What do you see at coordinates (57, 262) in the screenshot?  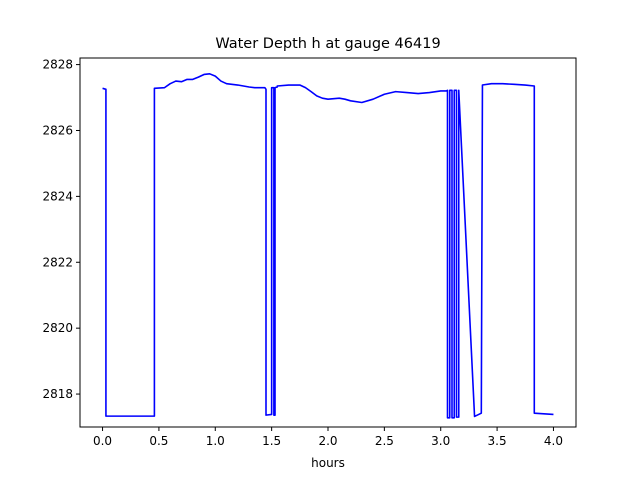 I see `y-tick-label: 2822` at bounding box center [57, 262].